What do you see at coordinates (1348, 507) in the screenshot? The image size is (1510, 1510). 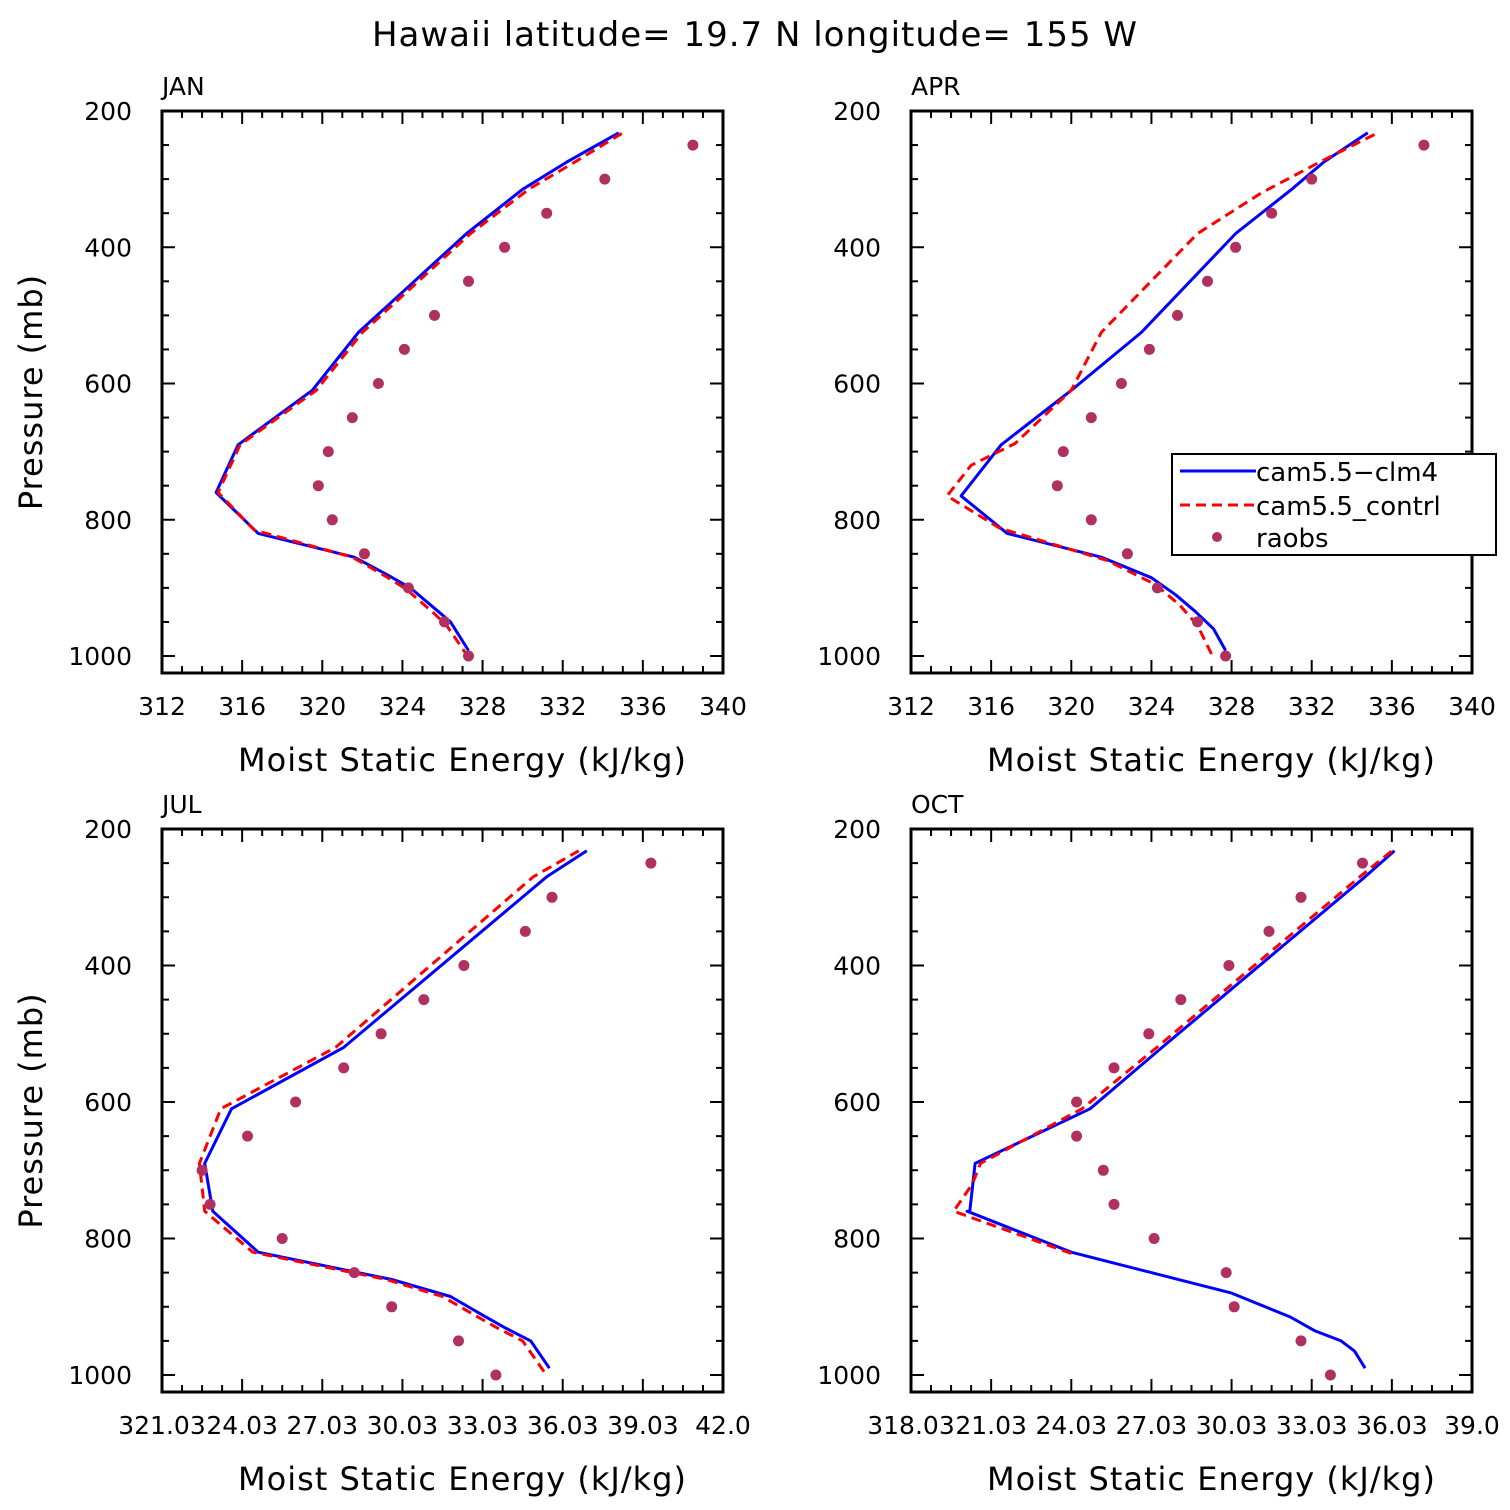 I see `legend-label-contrl: cam5.5_contrl` at bounding box center [1348, 507].